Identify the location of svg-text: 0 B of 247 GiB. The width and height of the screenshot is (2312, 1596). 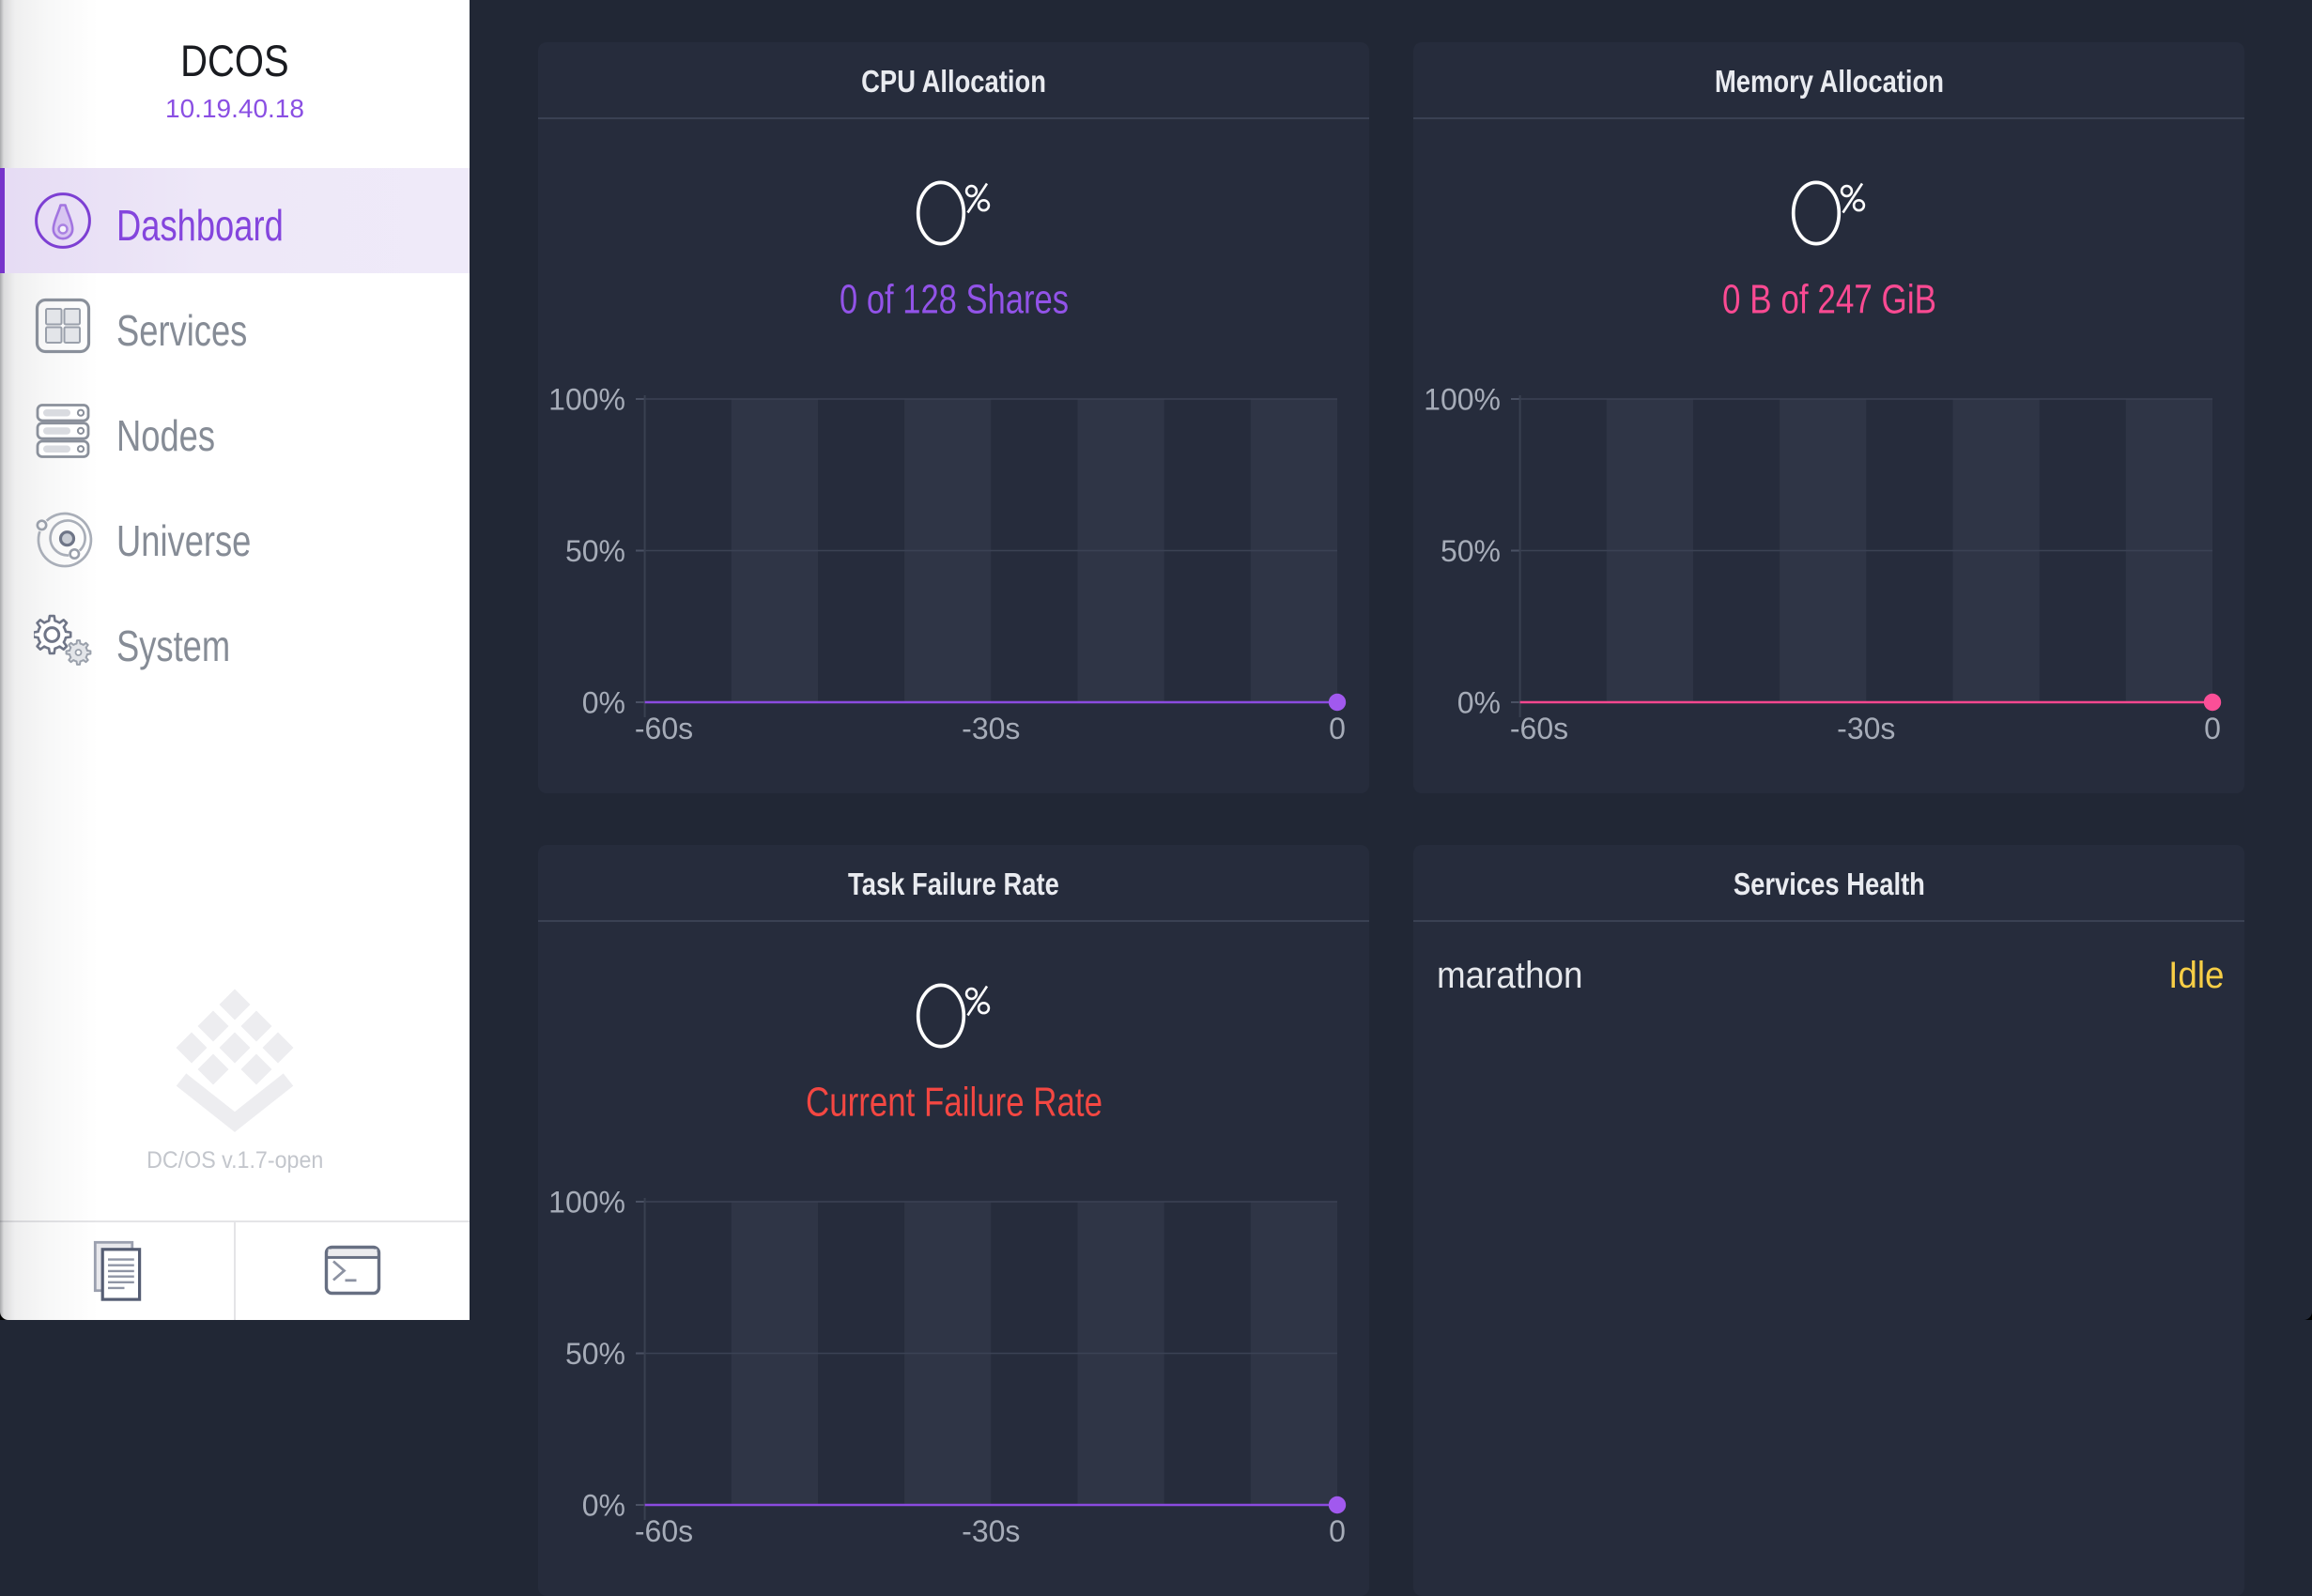
(1829, 300).